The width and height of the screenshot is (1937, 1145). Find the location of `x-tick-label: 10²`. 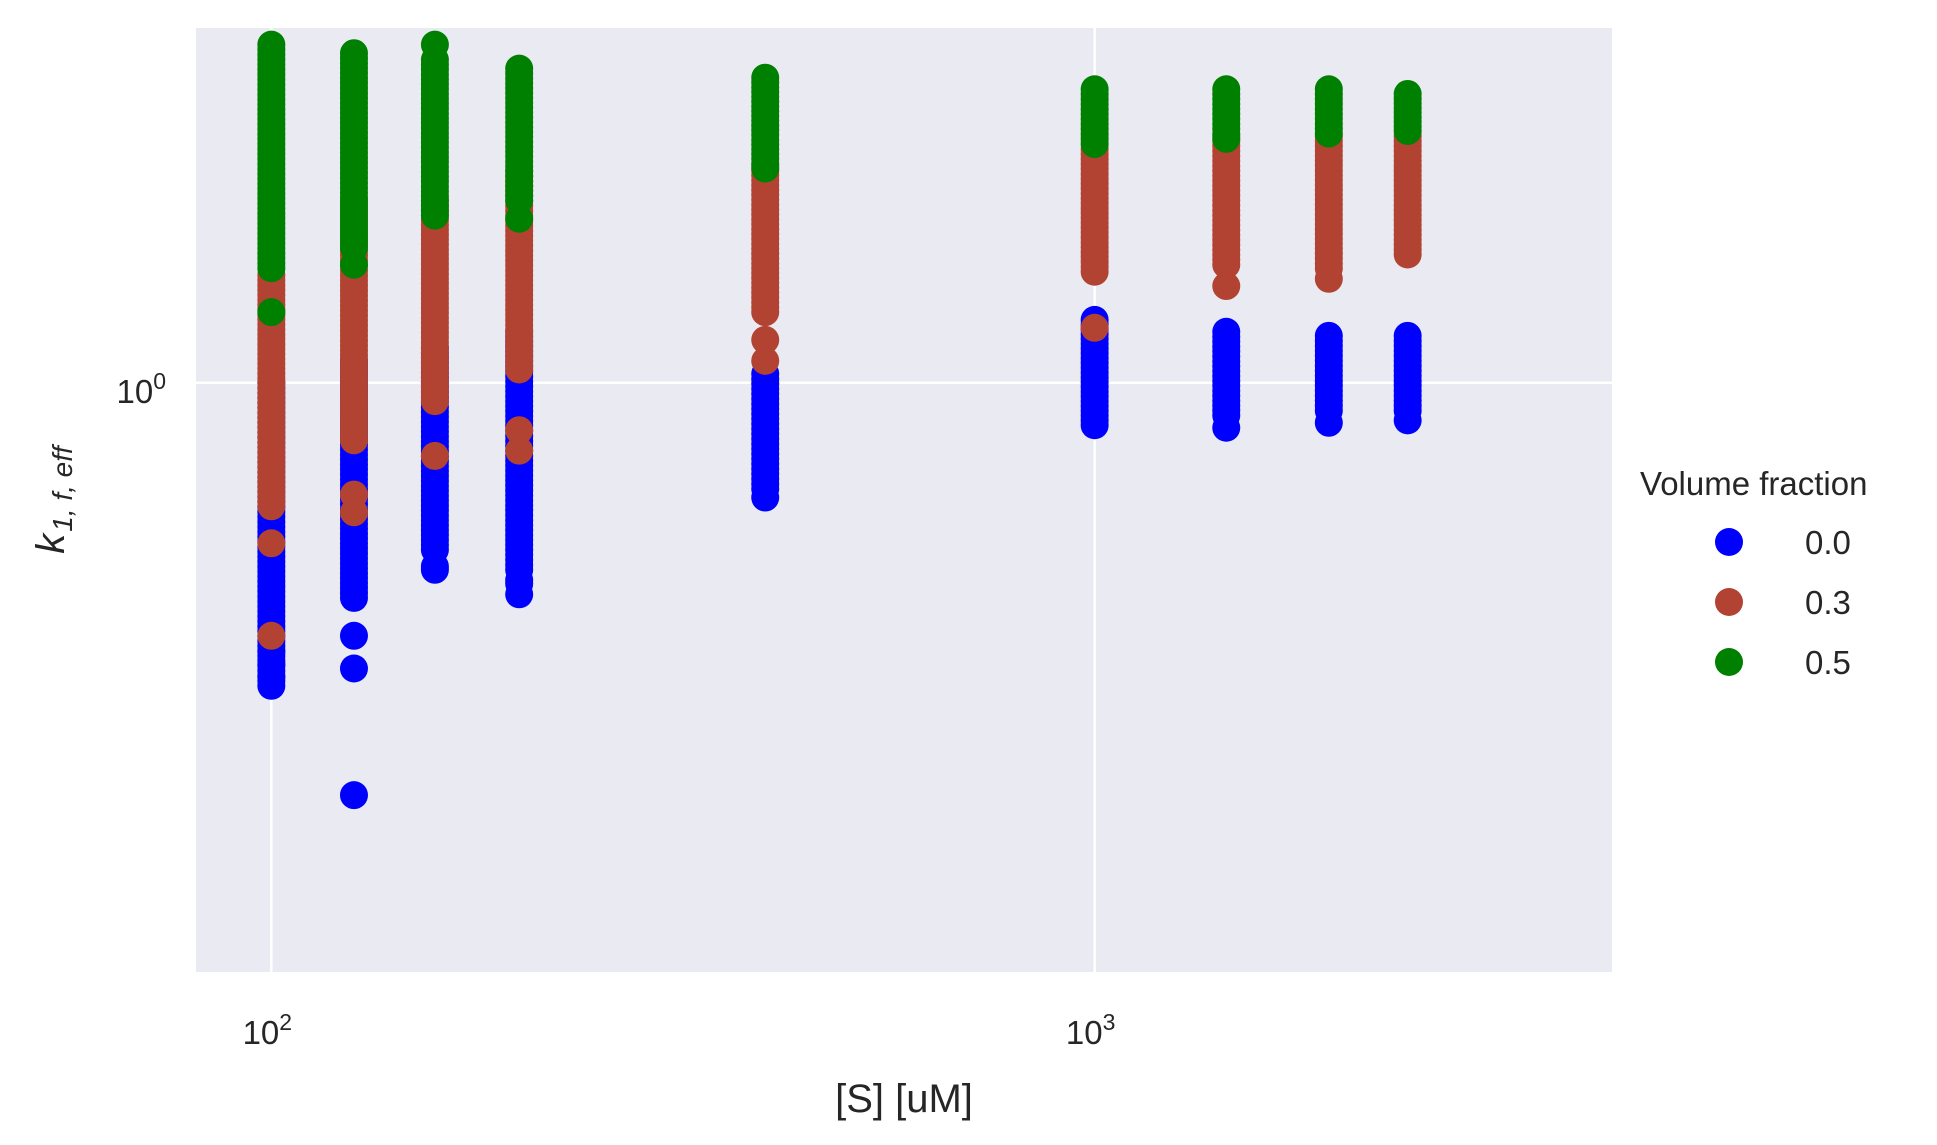

x-tick-label: 10² is located at coordinates (268, 1030).